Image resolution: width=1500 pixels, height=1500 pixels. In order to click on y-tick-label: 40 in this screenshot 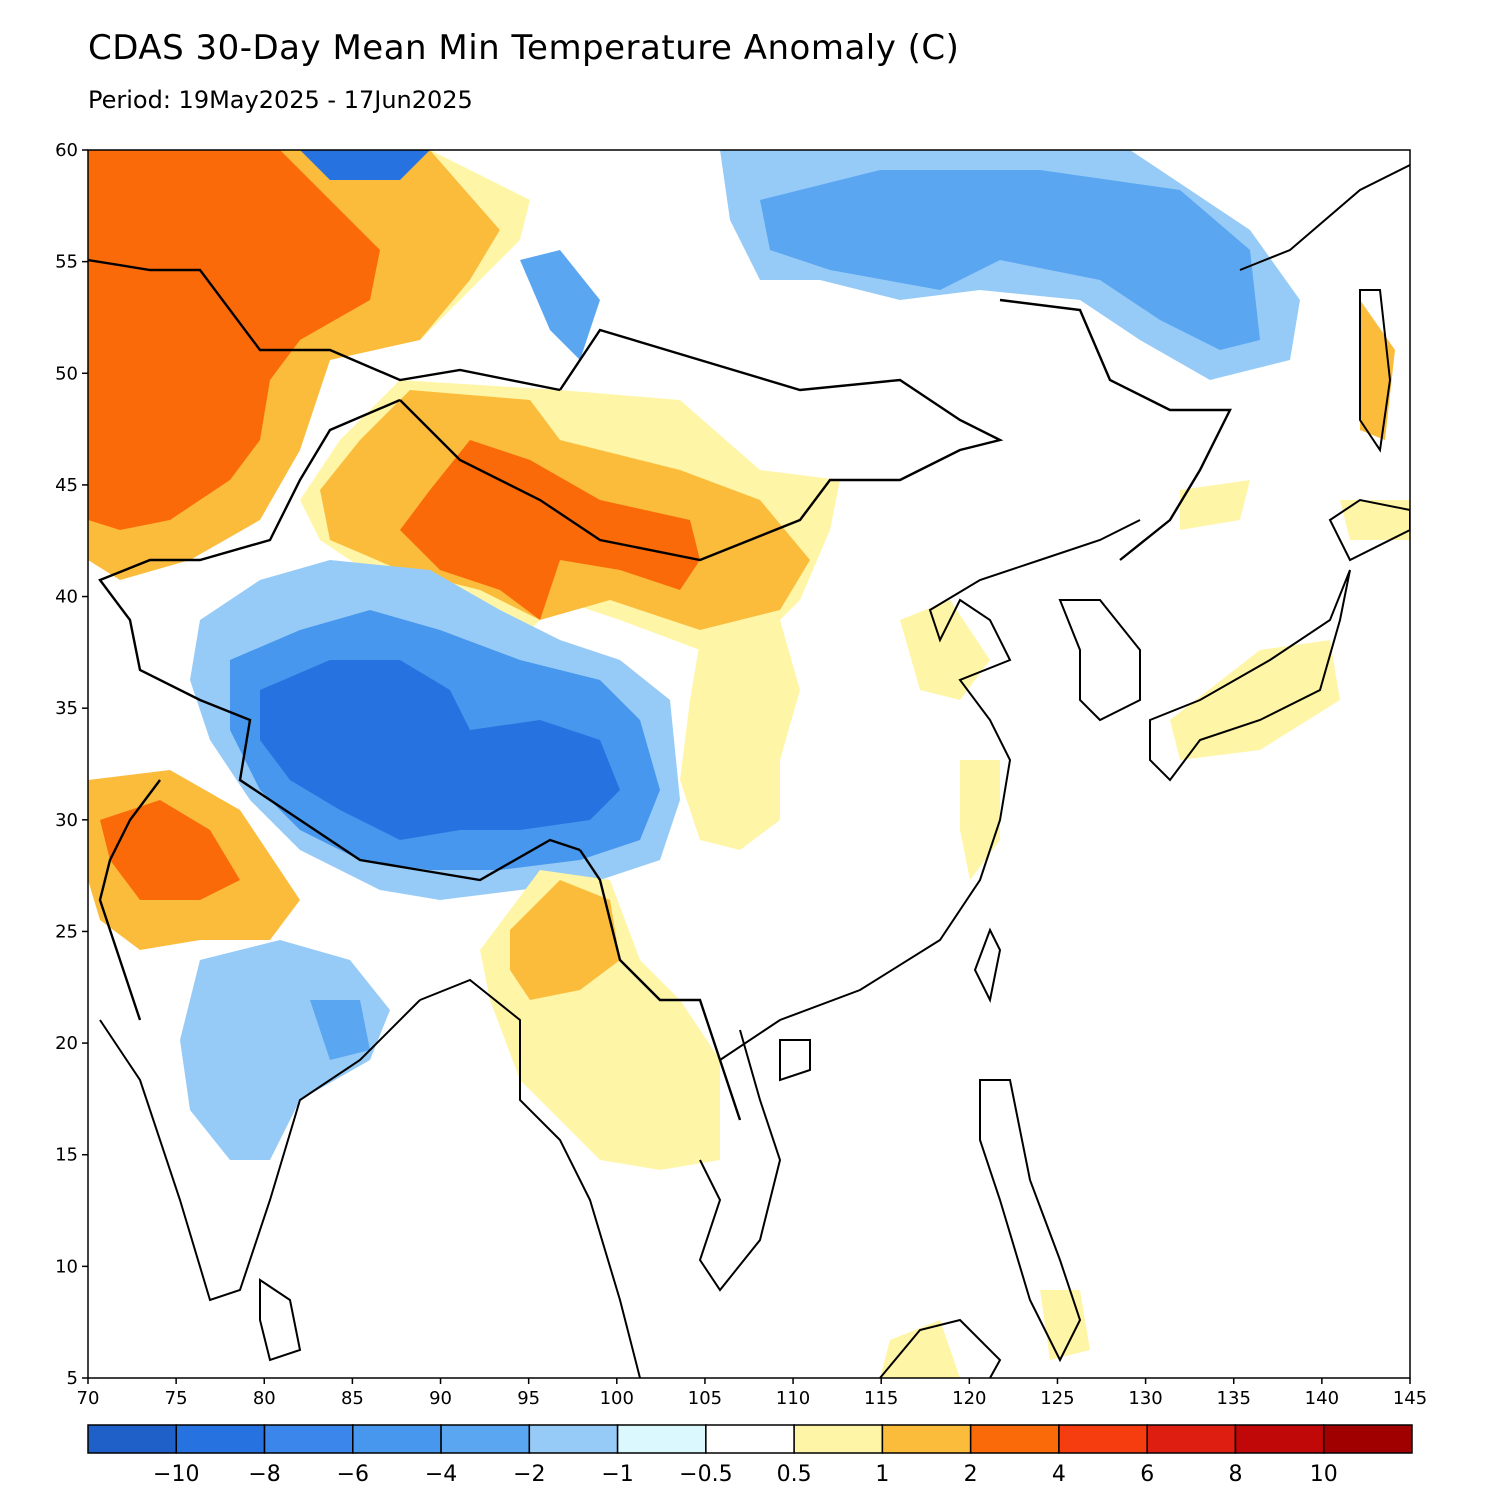, I will do `click(66, 597)`.